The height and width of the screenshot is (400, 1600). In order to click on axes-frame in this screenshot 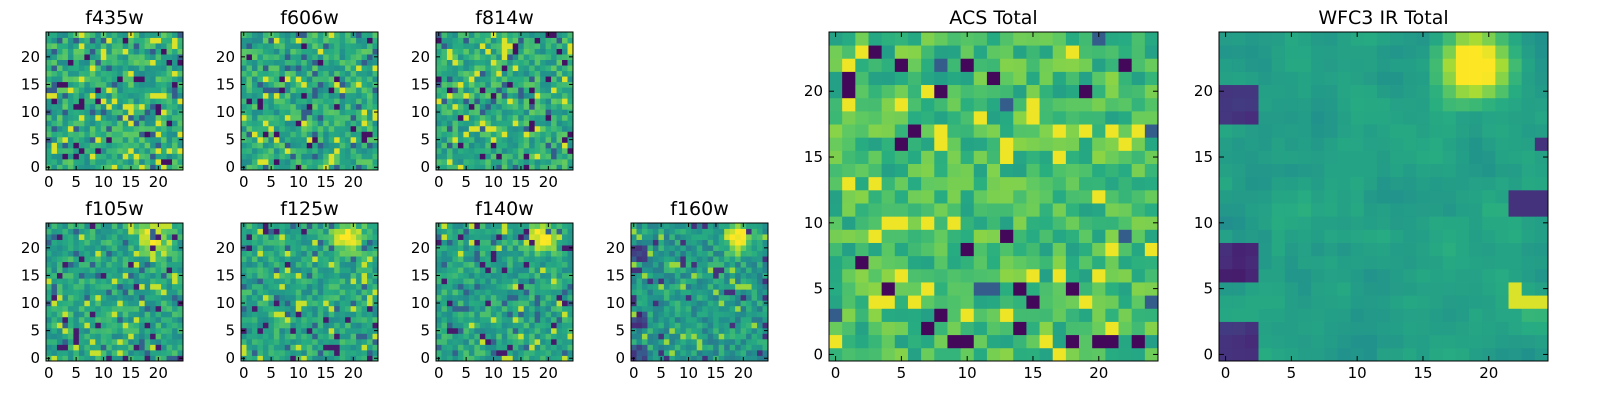, I will do `click(114, 101)`.